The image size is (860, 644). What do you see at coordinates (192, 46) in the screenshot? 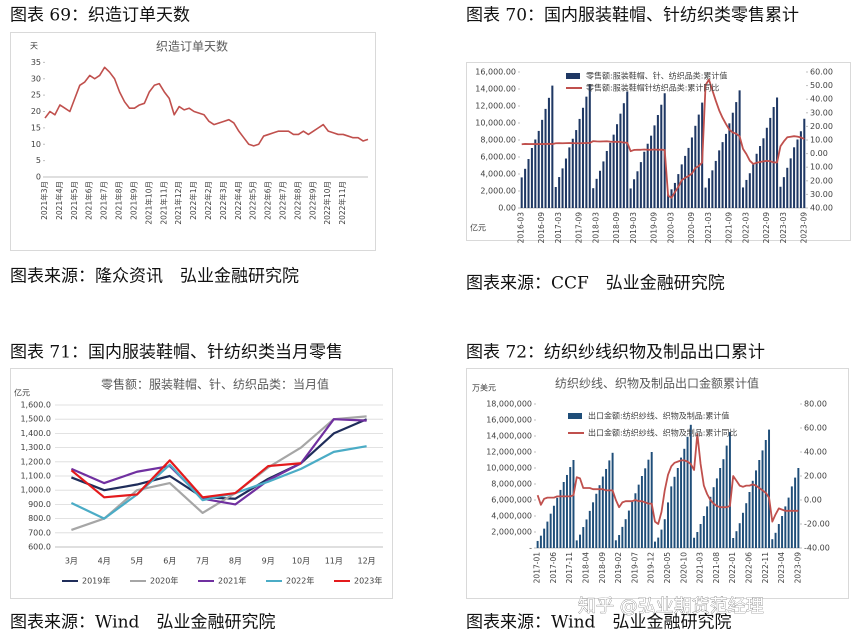
I see `chart-title: 织造订单天数` at bounding box center [192, 46].